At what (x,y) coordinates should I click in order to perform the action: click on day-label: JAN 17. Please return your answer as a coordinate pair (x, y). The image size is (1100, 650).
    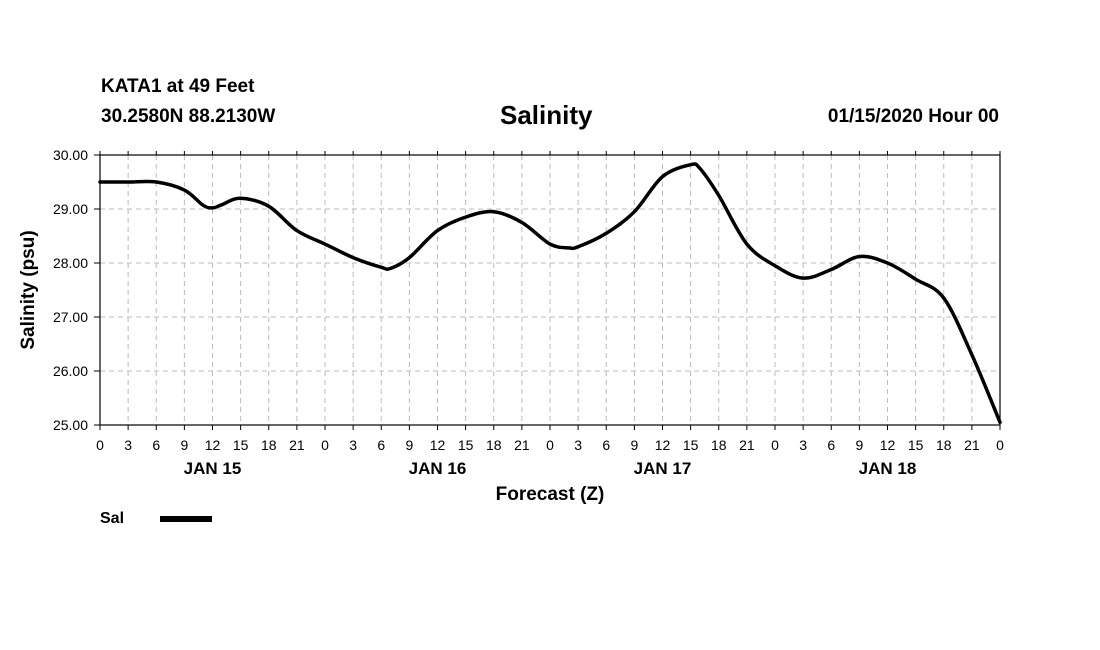
    Looking at the image, I should click on (663, 468).